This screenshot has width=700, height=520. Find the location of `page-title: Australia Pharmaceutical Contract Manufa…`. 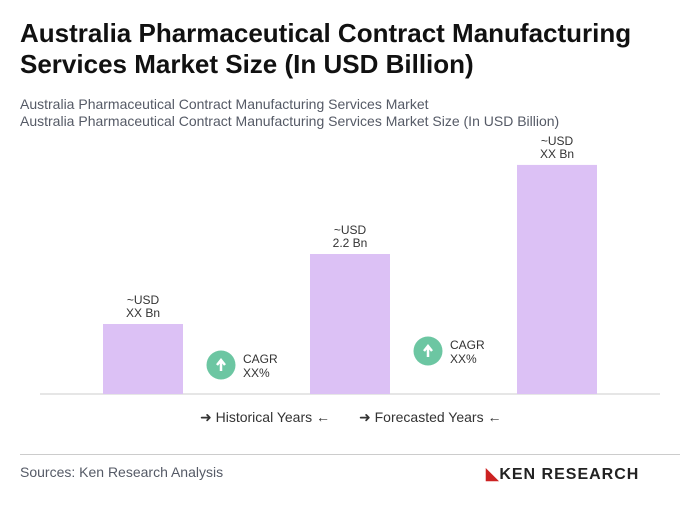

page-title: Australia Pharmaceutical Contract Manufa… is located at coordinates (326, 48).